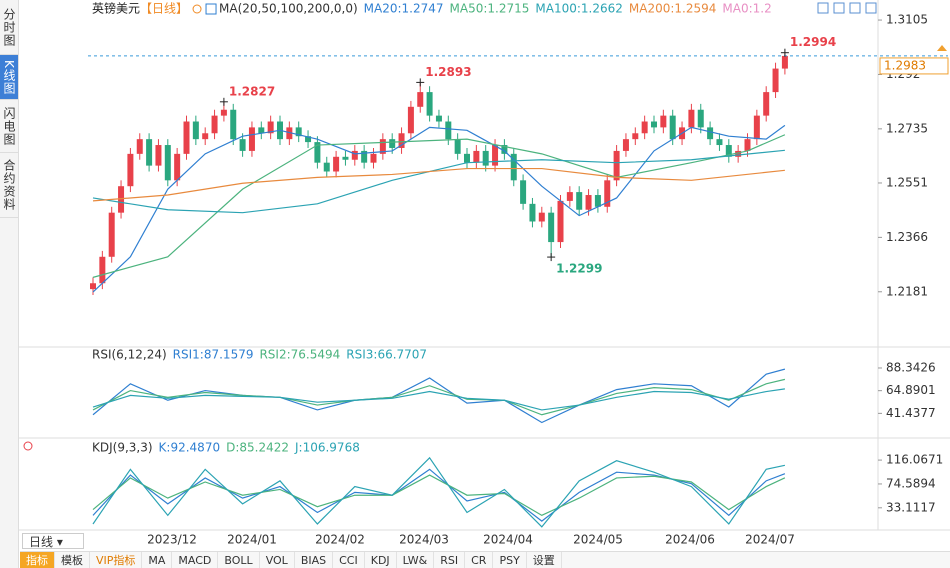 The height and width of the screenshot is (568, 950). I want to click on y-tick-label: 116.0671, so click(914, 460).